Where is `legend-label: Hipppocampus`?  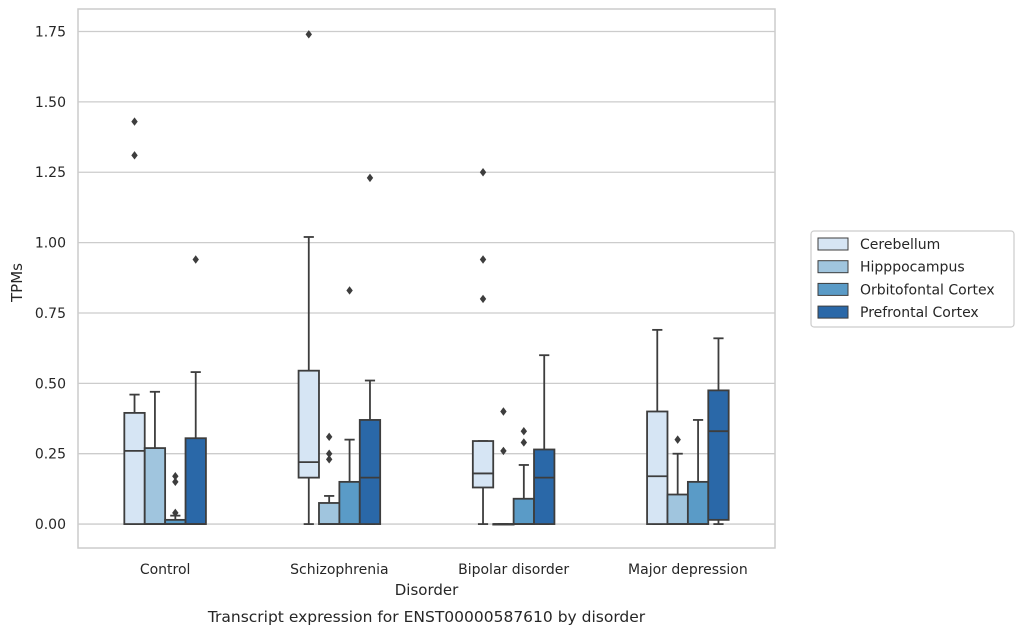
legend-label: Hipppocampus is located at coordinates (912, 268).